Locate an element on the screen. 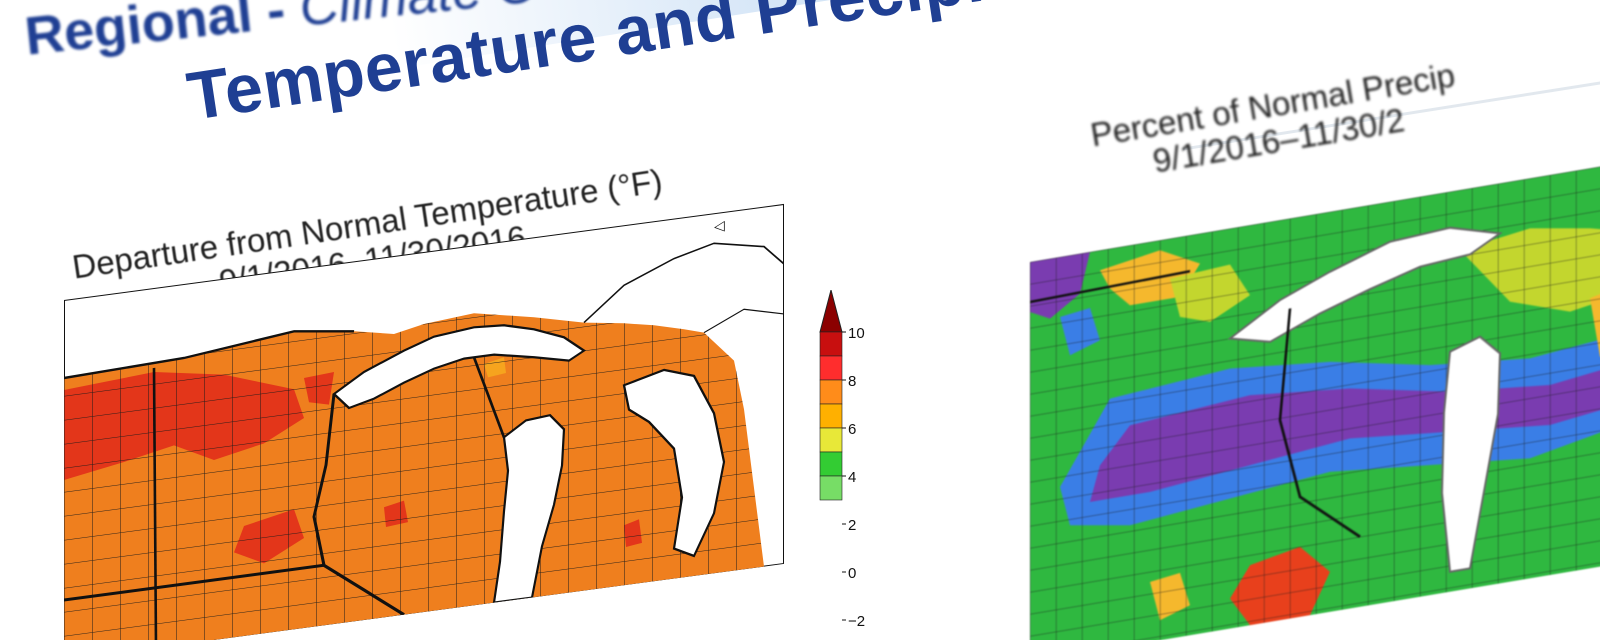 The image size is (1600, 640). precip-lake-superior is located at coordinates (1365, 284).